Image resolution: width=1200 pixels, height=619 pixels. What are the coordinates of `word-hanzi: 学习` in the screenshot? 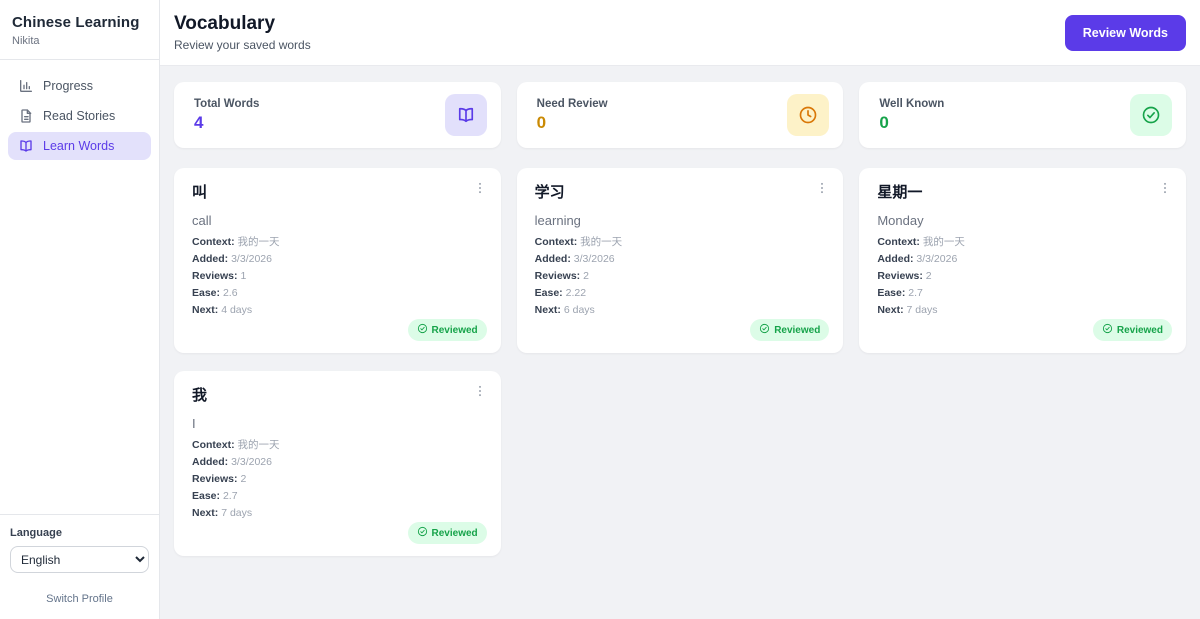 It's located at (549, 192).